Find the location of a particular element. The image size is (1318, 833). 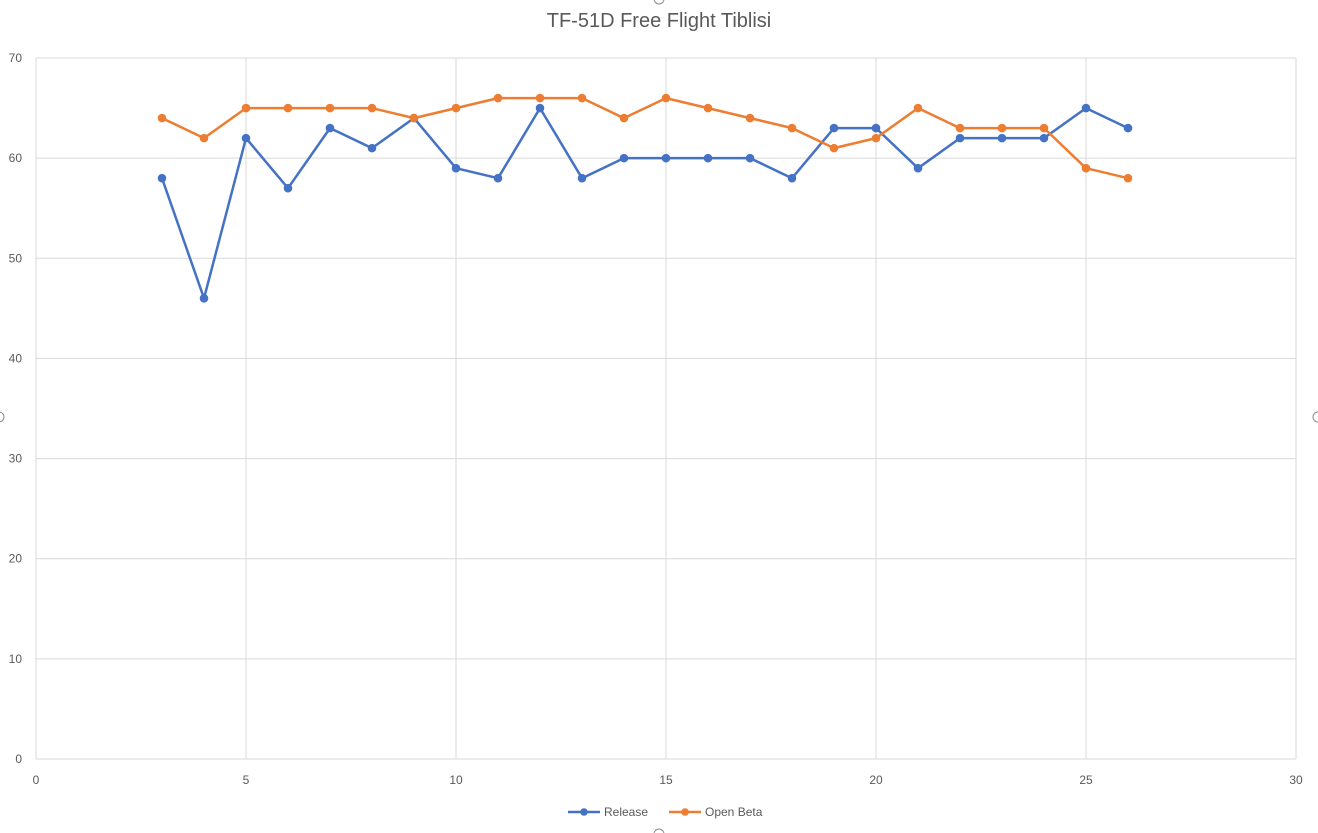

legend-entry: Release is located at coordinates (608, 812).